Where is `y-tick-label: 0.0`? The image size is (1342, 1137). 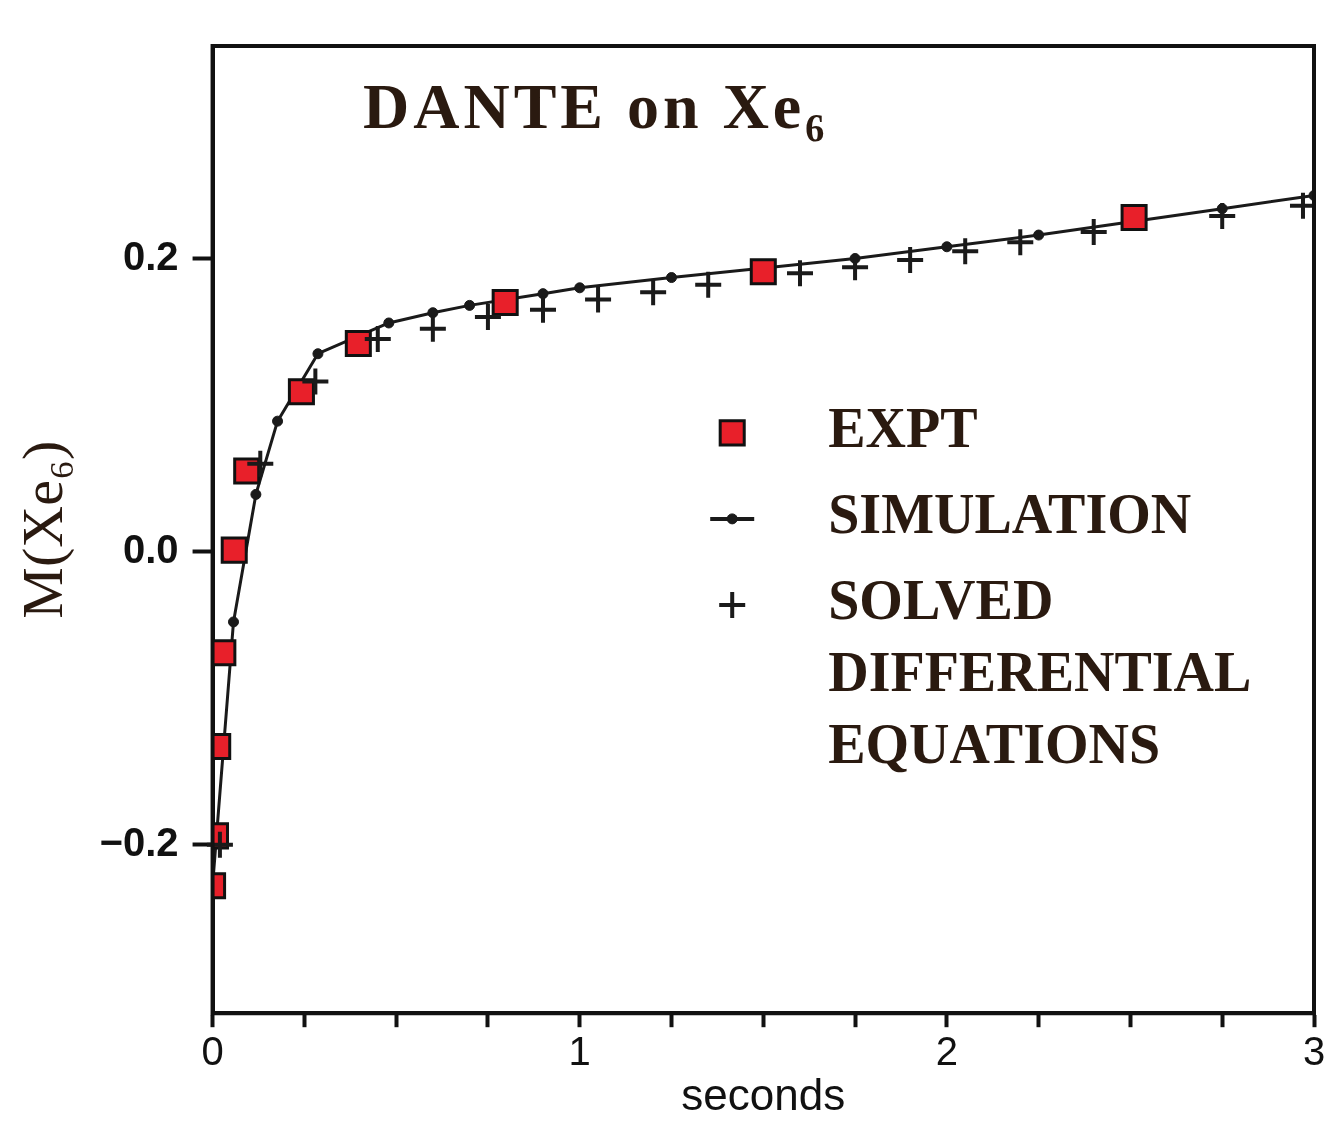 y-tick-label: 0.0 is located at coordinates (150, 548).